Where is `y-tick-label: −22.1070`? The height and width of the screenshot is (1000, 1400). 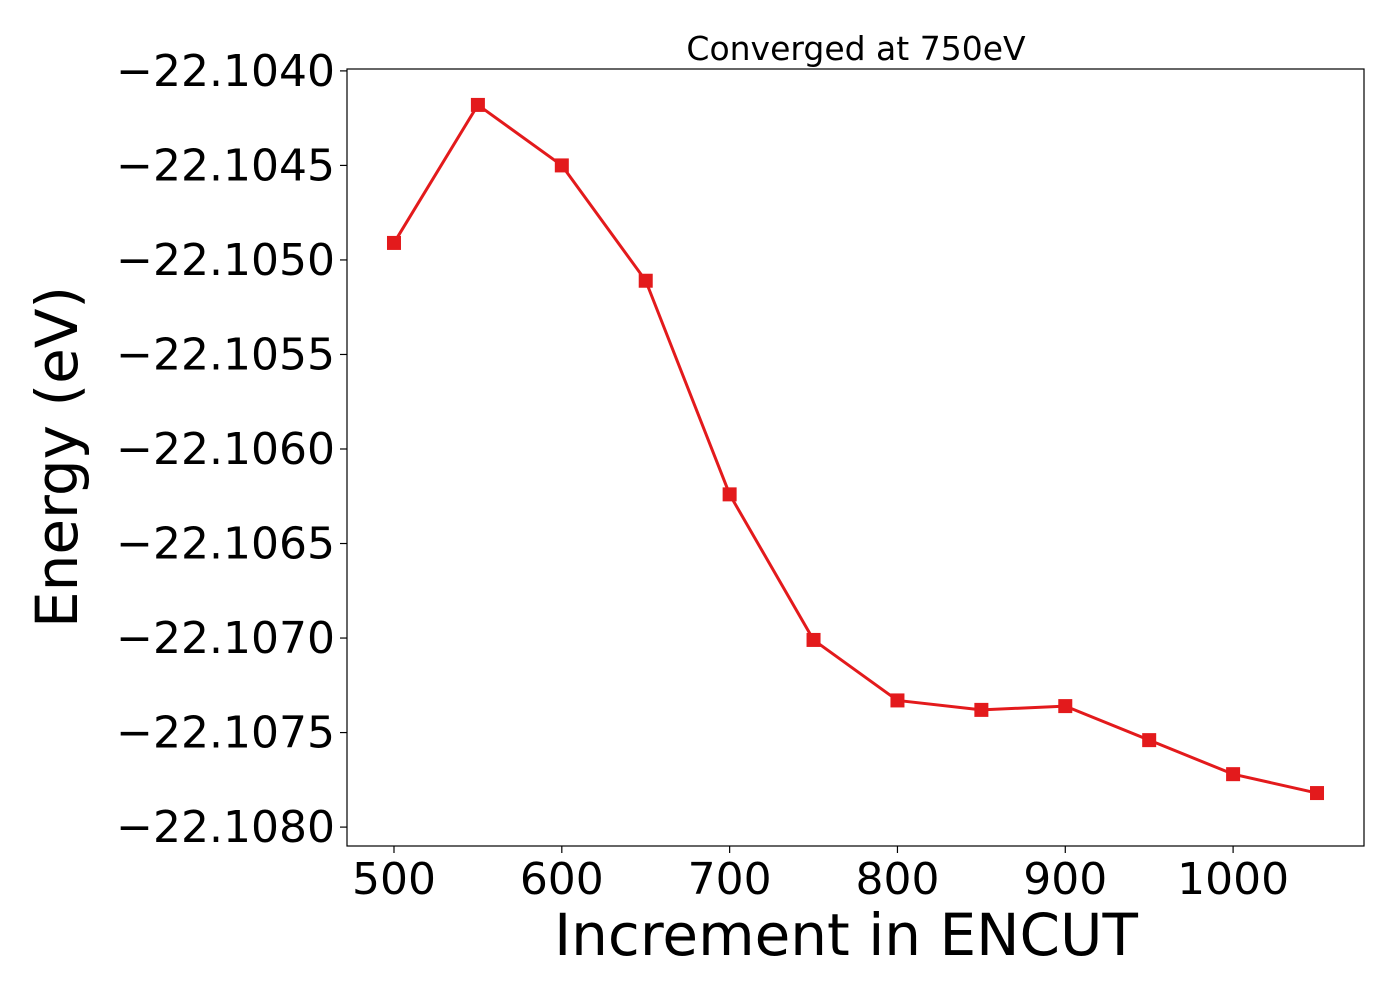 y-tick-label: −22.1070 is located at coordinates (225, 638).